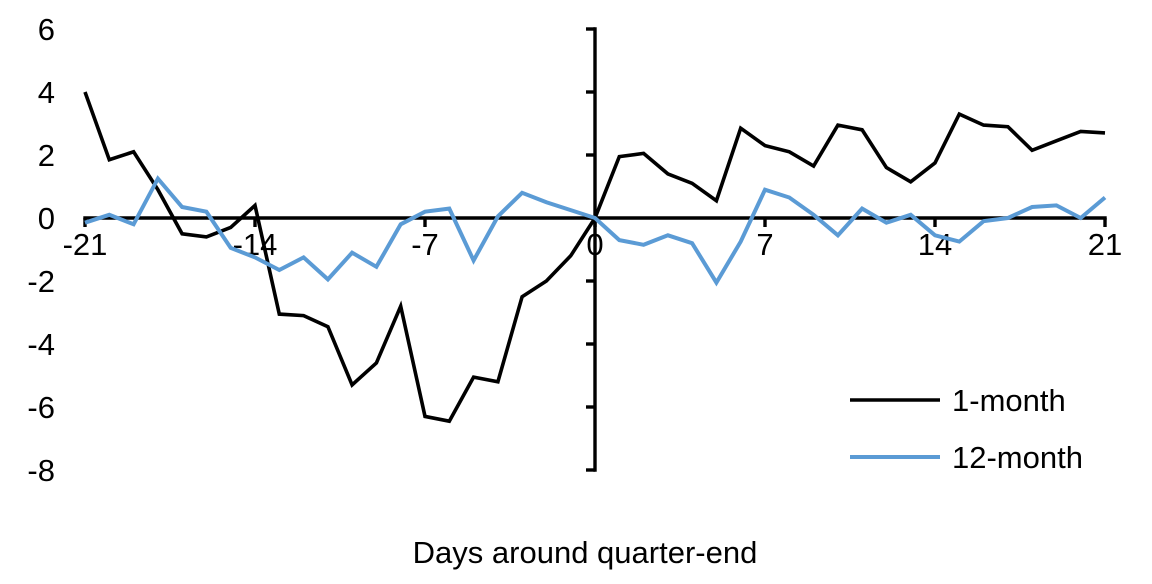 The height and width of the screenshot is (584, 1152). What do you see at coordinates (966, 429) in the screenshot?
I see `legend: 1-month 12-month` at bounding box center [966, 429].